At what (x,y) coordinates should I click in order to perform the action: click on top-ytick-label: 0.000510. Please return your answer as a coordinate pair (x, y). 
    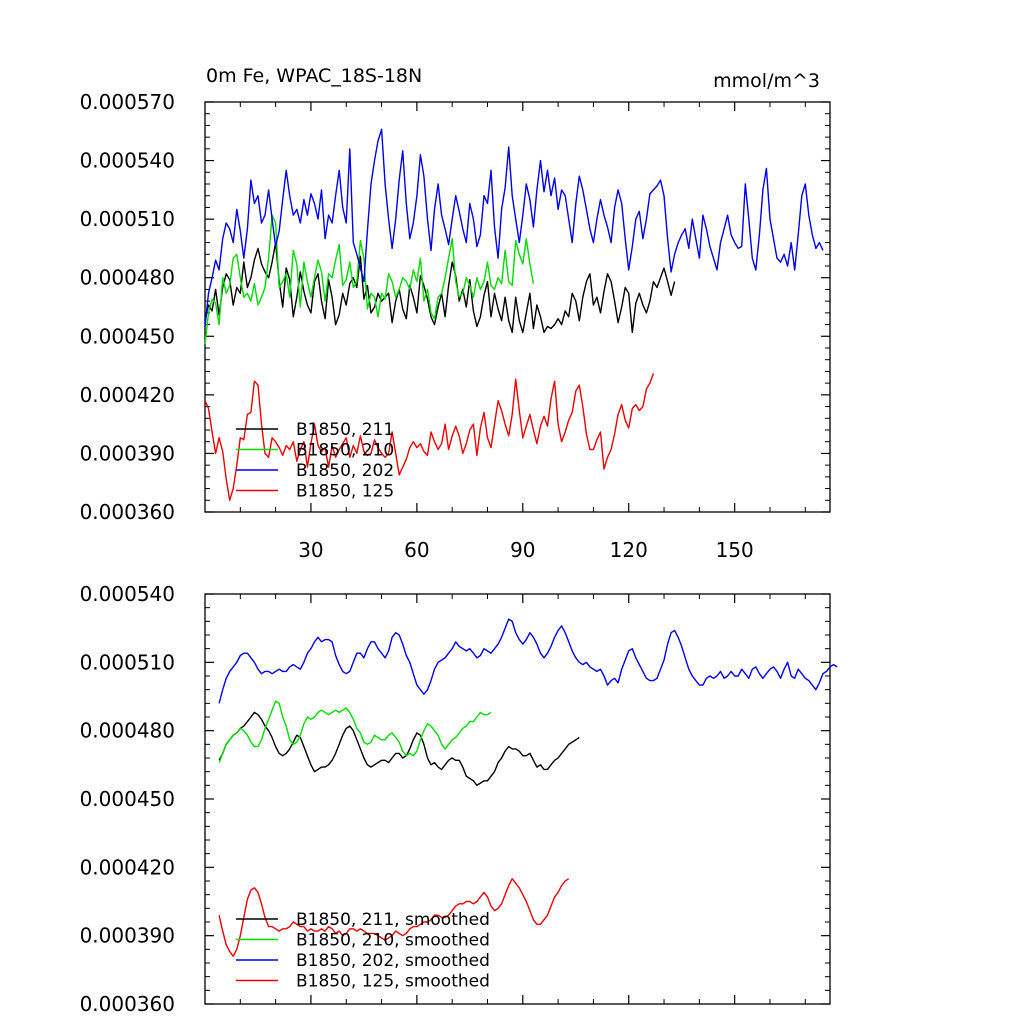
    Looking at the image, I should click on (127, 219).